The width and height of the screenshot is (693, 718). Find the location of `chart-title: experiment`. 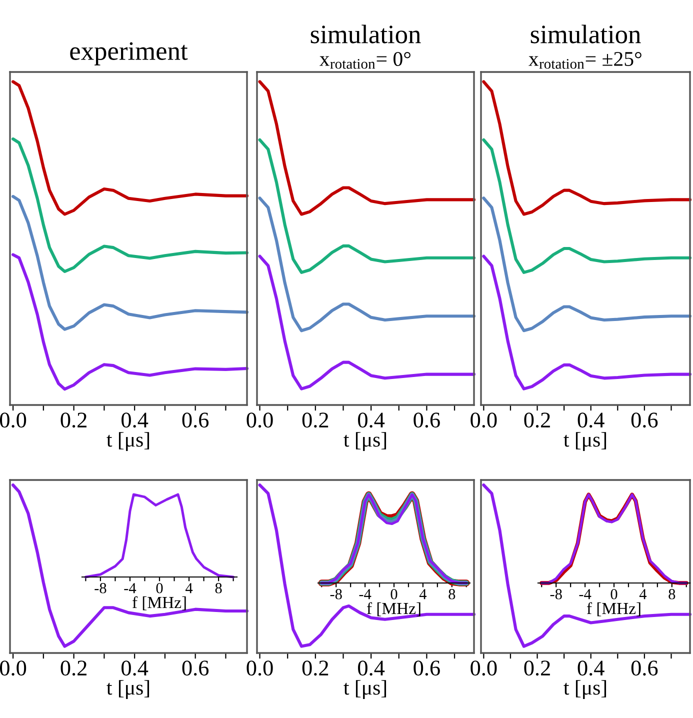

chart-title: experiment is located at coordinates (129, 54).